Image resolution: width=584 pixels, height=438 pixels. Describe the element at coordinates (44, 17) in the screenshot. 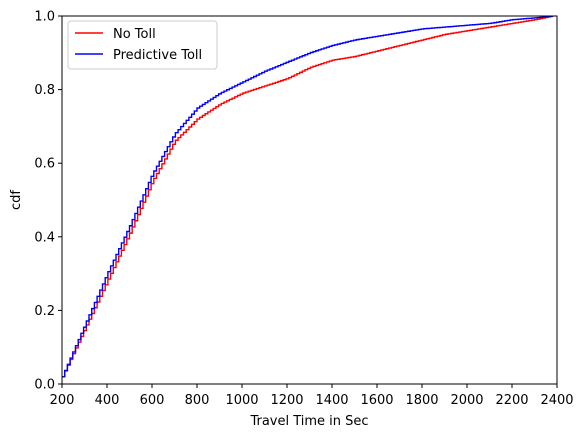

I see `y-tick-label: 1.0` at that location.